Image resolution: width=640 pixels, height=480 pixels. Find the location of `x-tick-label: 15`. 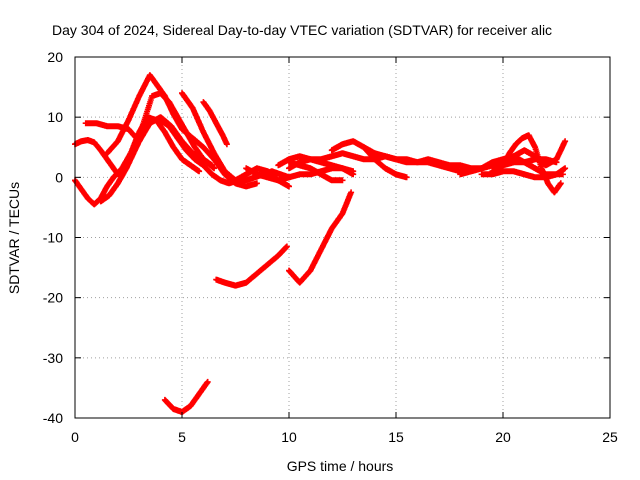

x-tick-label: 15 is located at coordinates (396, 437).